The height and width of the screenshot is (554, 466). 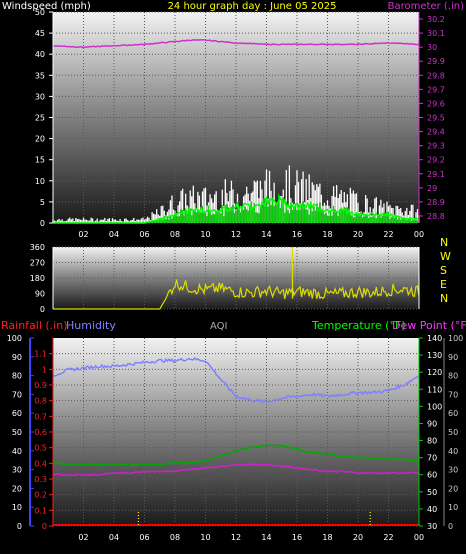 What do you see at coordinates (175, 234) in the screenshot?
I see `wind-xtick-label: 08` at bounding box center [175, 234].